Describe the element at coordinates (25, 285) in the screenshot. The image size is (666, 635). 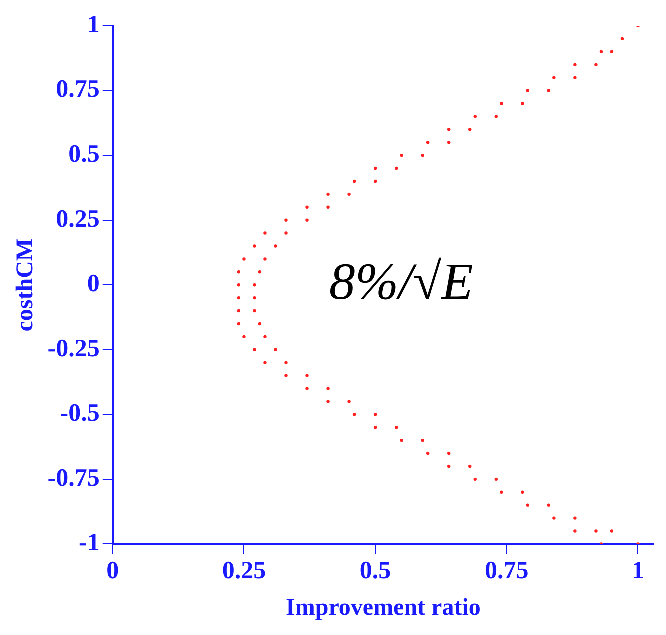
I see `y-axis-title: costhCM` at that location.